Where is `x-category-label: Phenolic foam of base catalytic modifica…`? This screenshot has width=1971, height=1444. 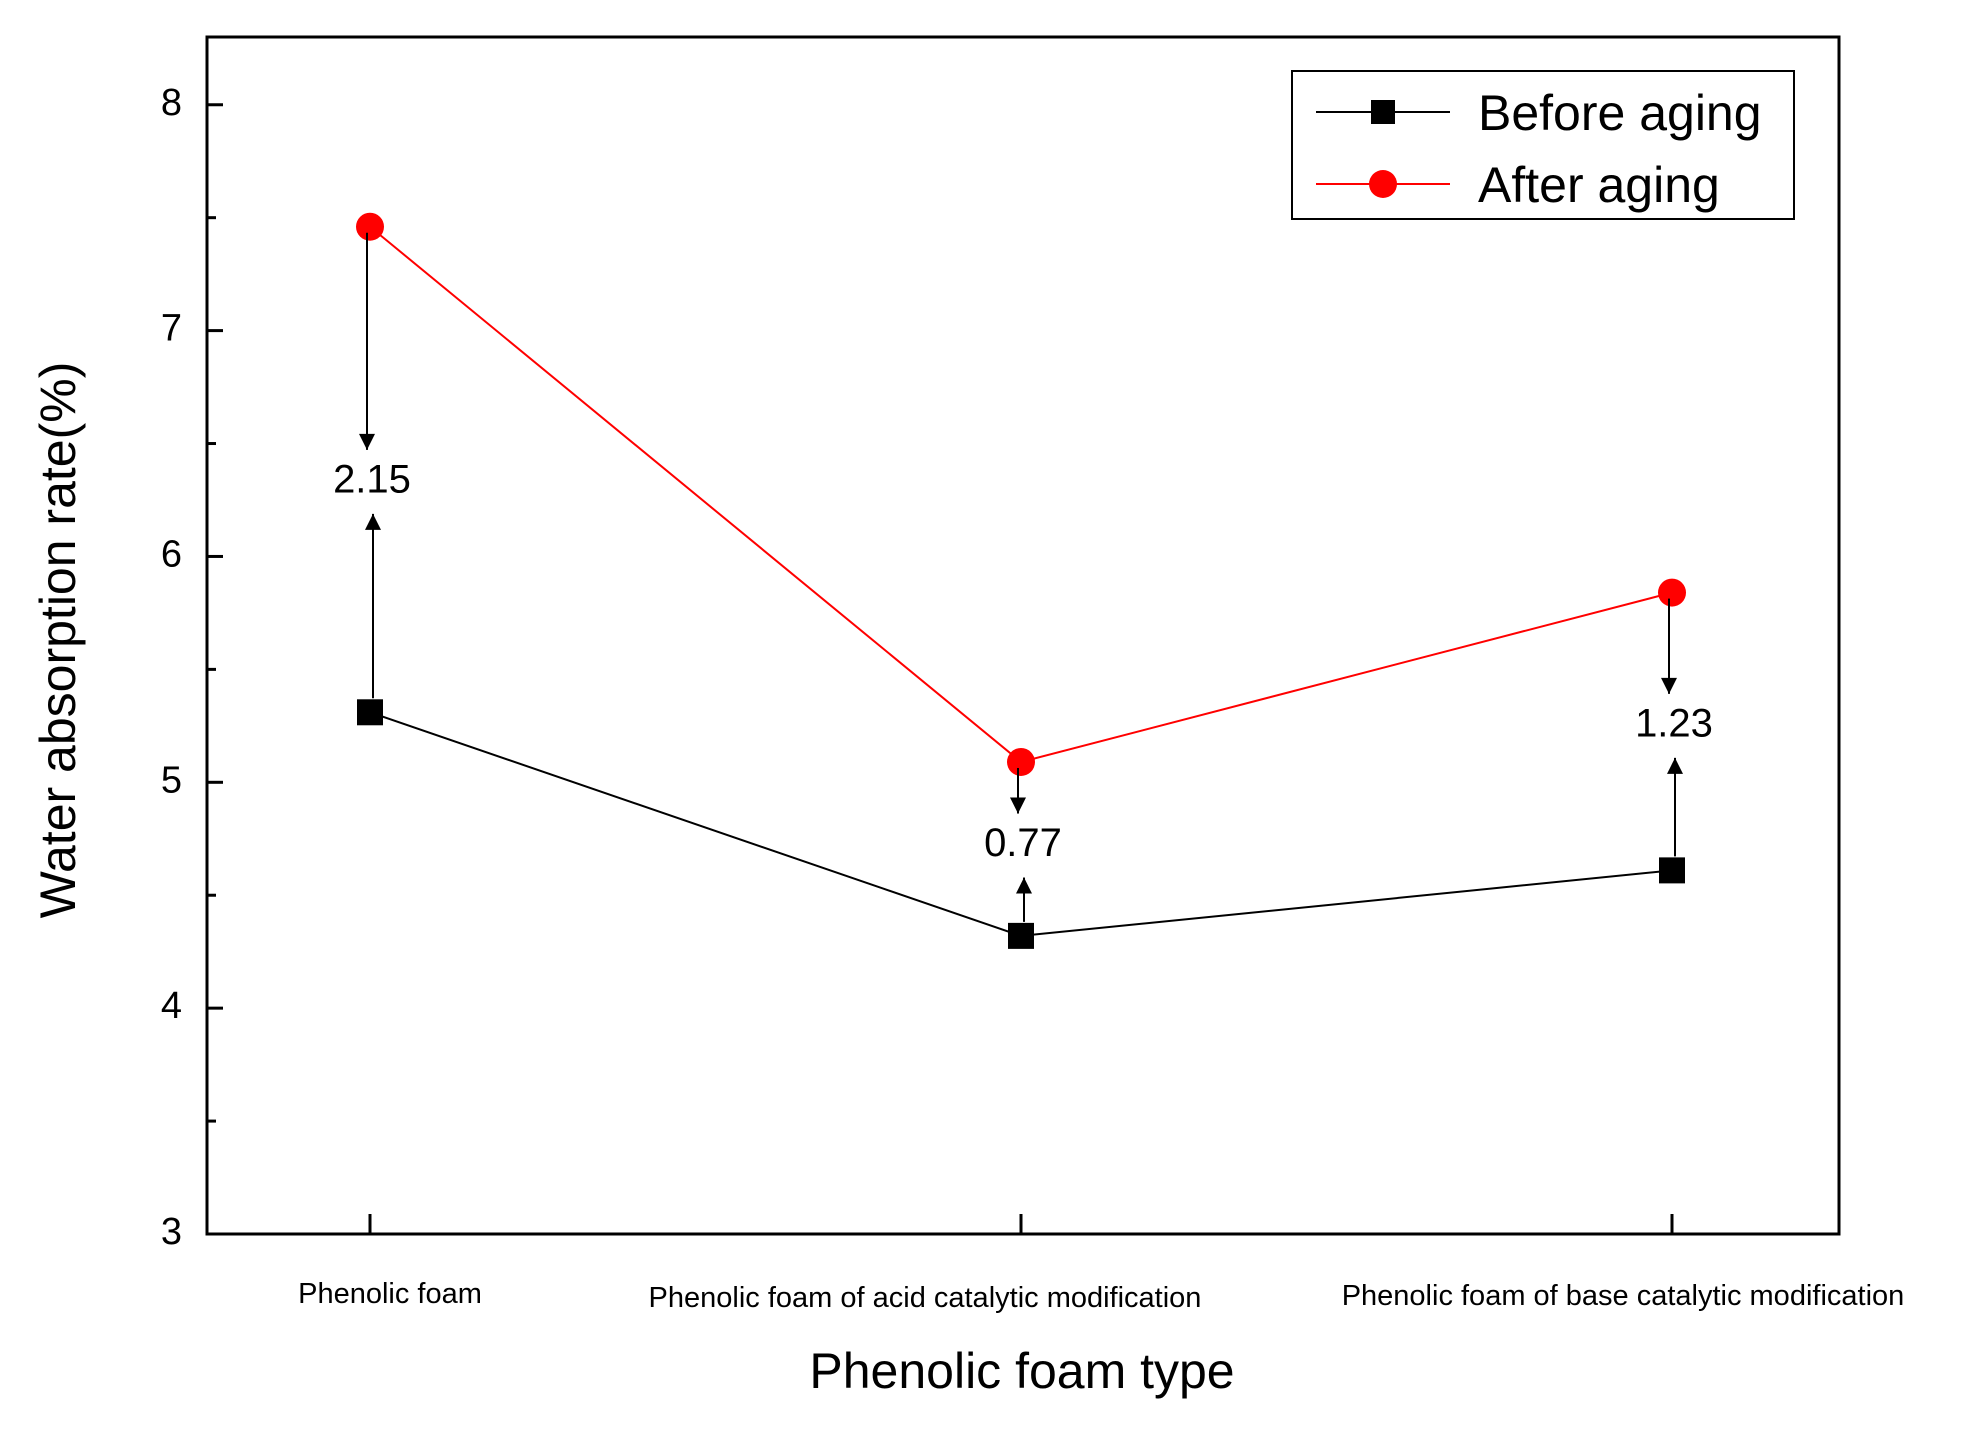
x-category-label: Phenolic foam of base catalytic modifica… is located at coordinates (1623, 1296).